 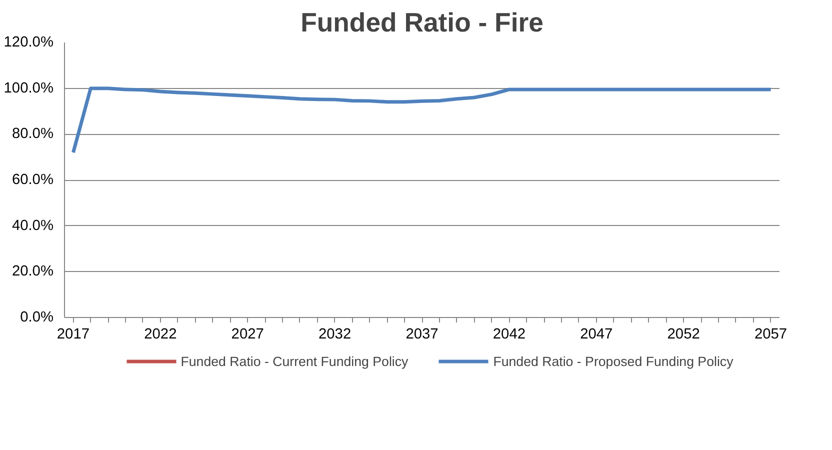 What do you see at coordinates (33, 180) in the screenshot?
I see `y-tick-label: 60.0%` at bounding box center [33, 180].